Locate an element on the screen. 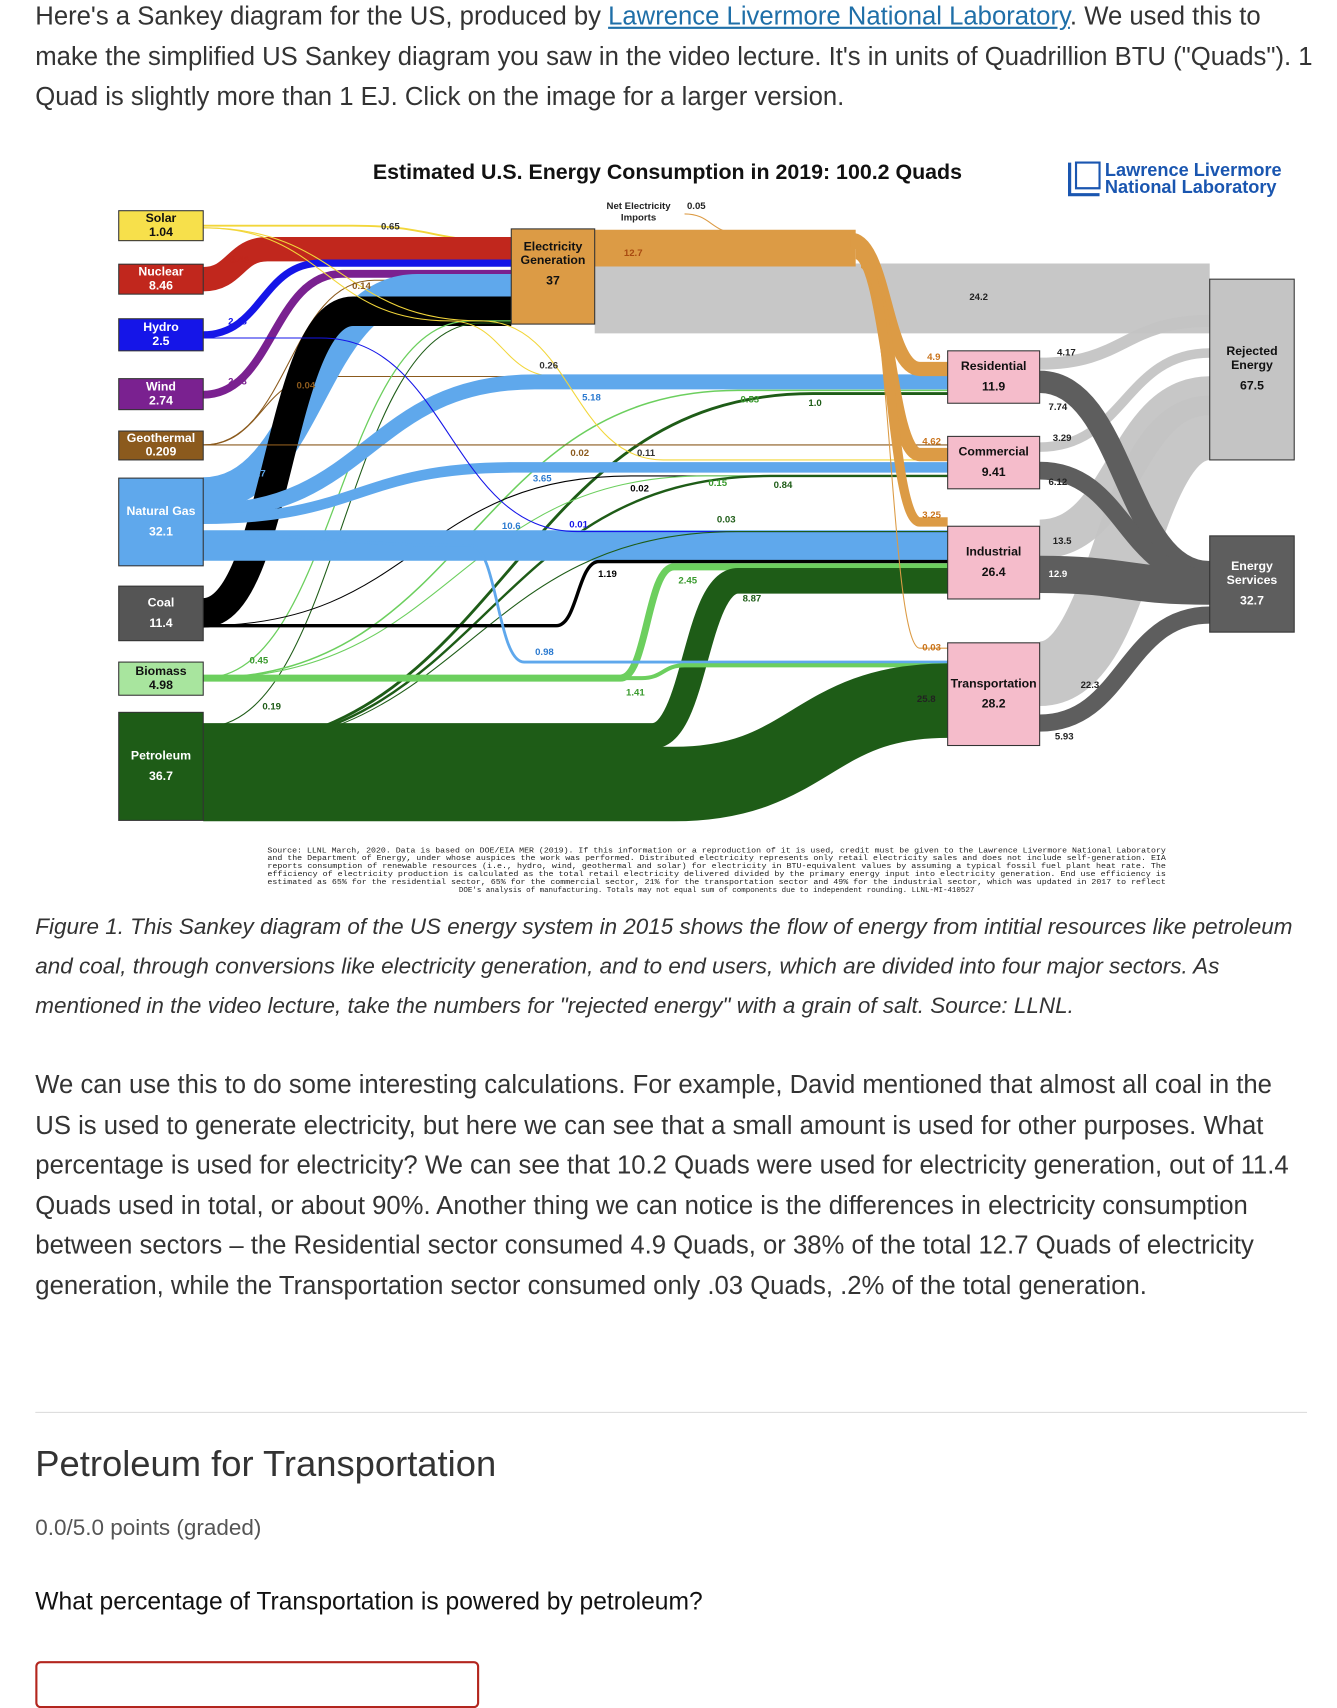 Image resolution: width=1337 pixels, height=1708 pixels. flow-label: 0.11 is located at coordinates (646, 453).